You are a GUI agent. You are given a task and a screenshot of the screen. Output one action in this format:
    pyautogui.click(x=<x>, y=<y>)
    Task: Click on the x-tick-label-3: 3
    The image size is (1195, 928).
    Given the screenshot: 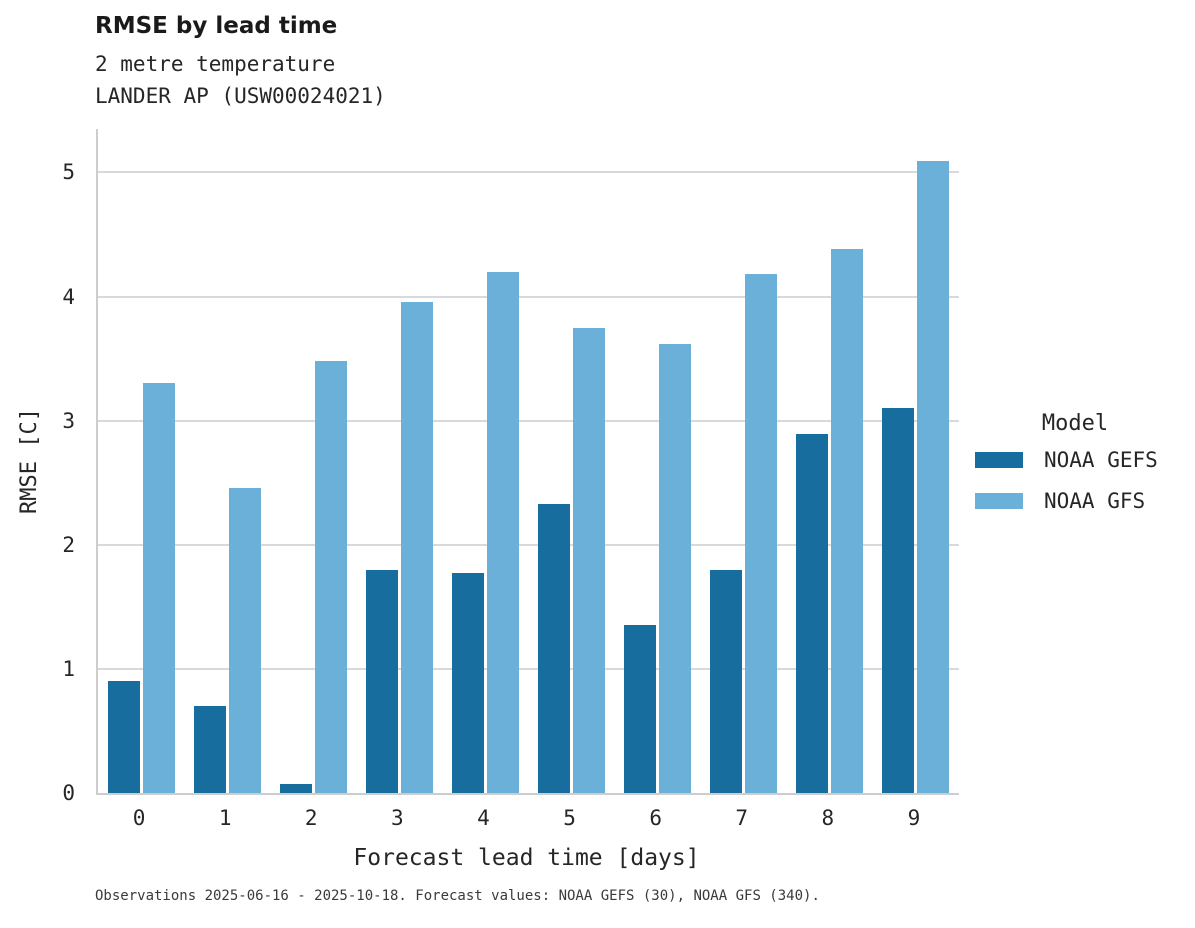 What is the action you would take?
    pyautogui.click(x=397, y=818)
    